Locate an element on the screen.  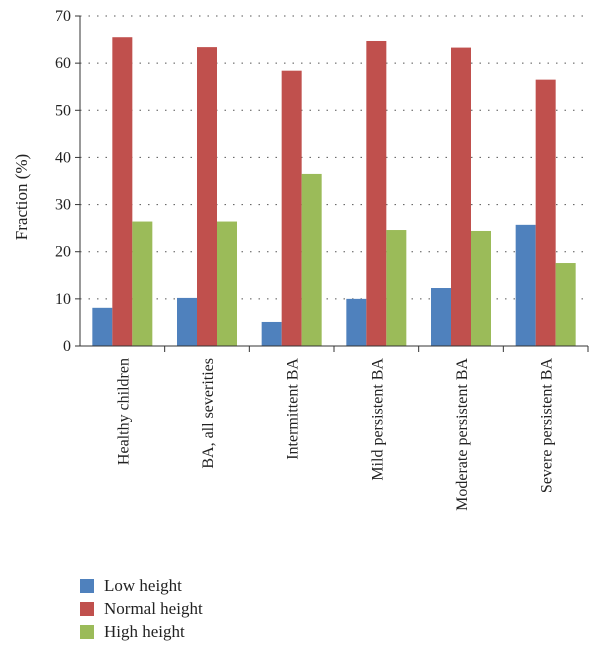
y-tick-label: 10 is located at coordinates (63, 299).